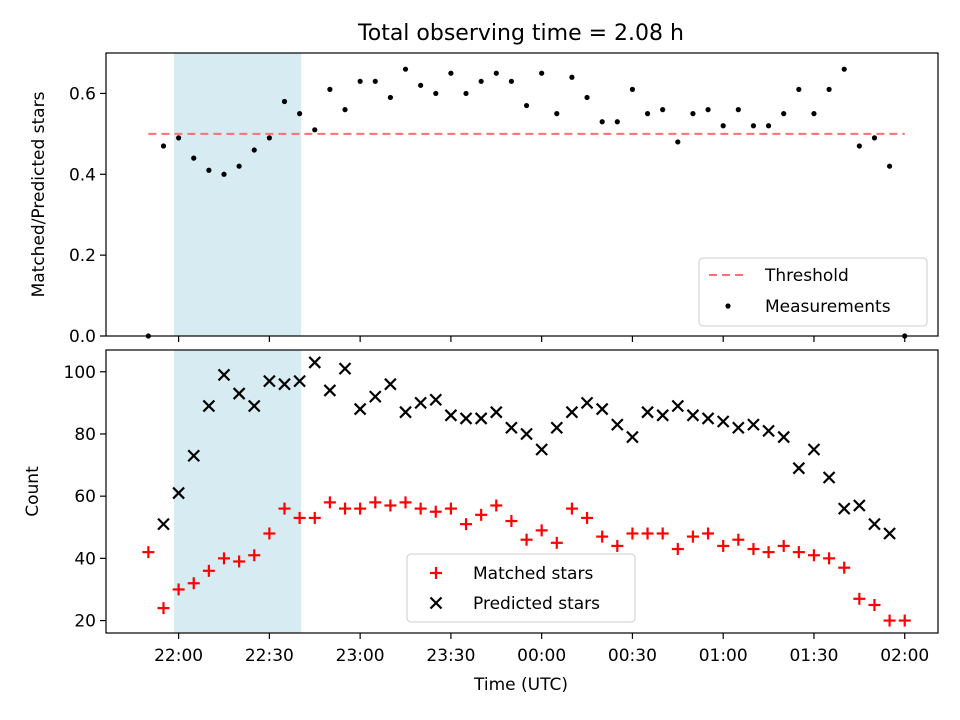 Image resolution: width=960 pixels, height=720 pixels. What do you see at coordinates (521, 588) in the screenshot?
I see `bottom-legend-box` at bounding box center [521, 588].